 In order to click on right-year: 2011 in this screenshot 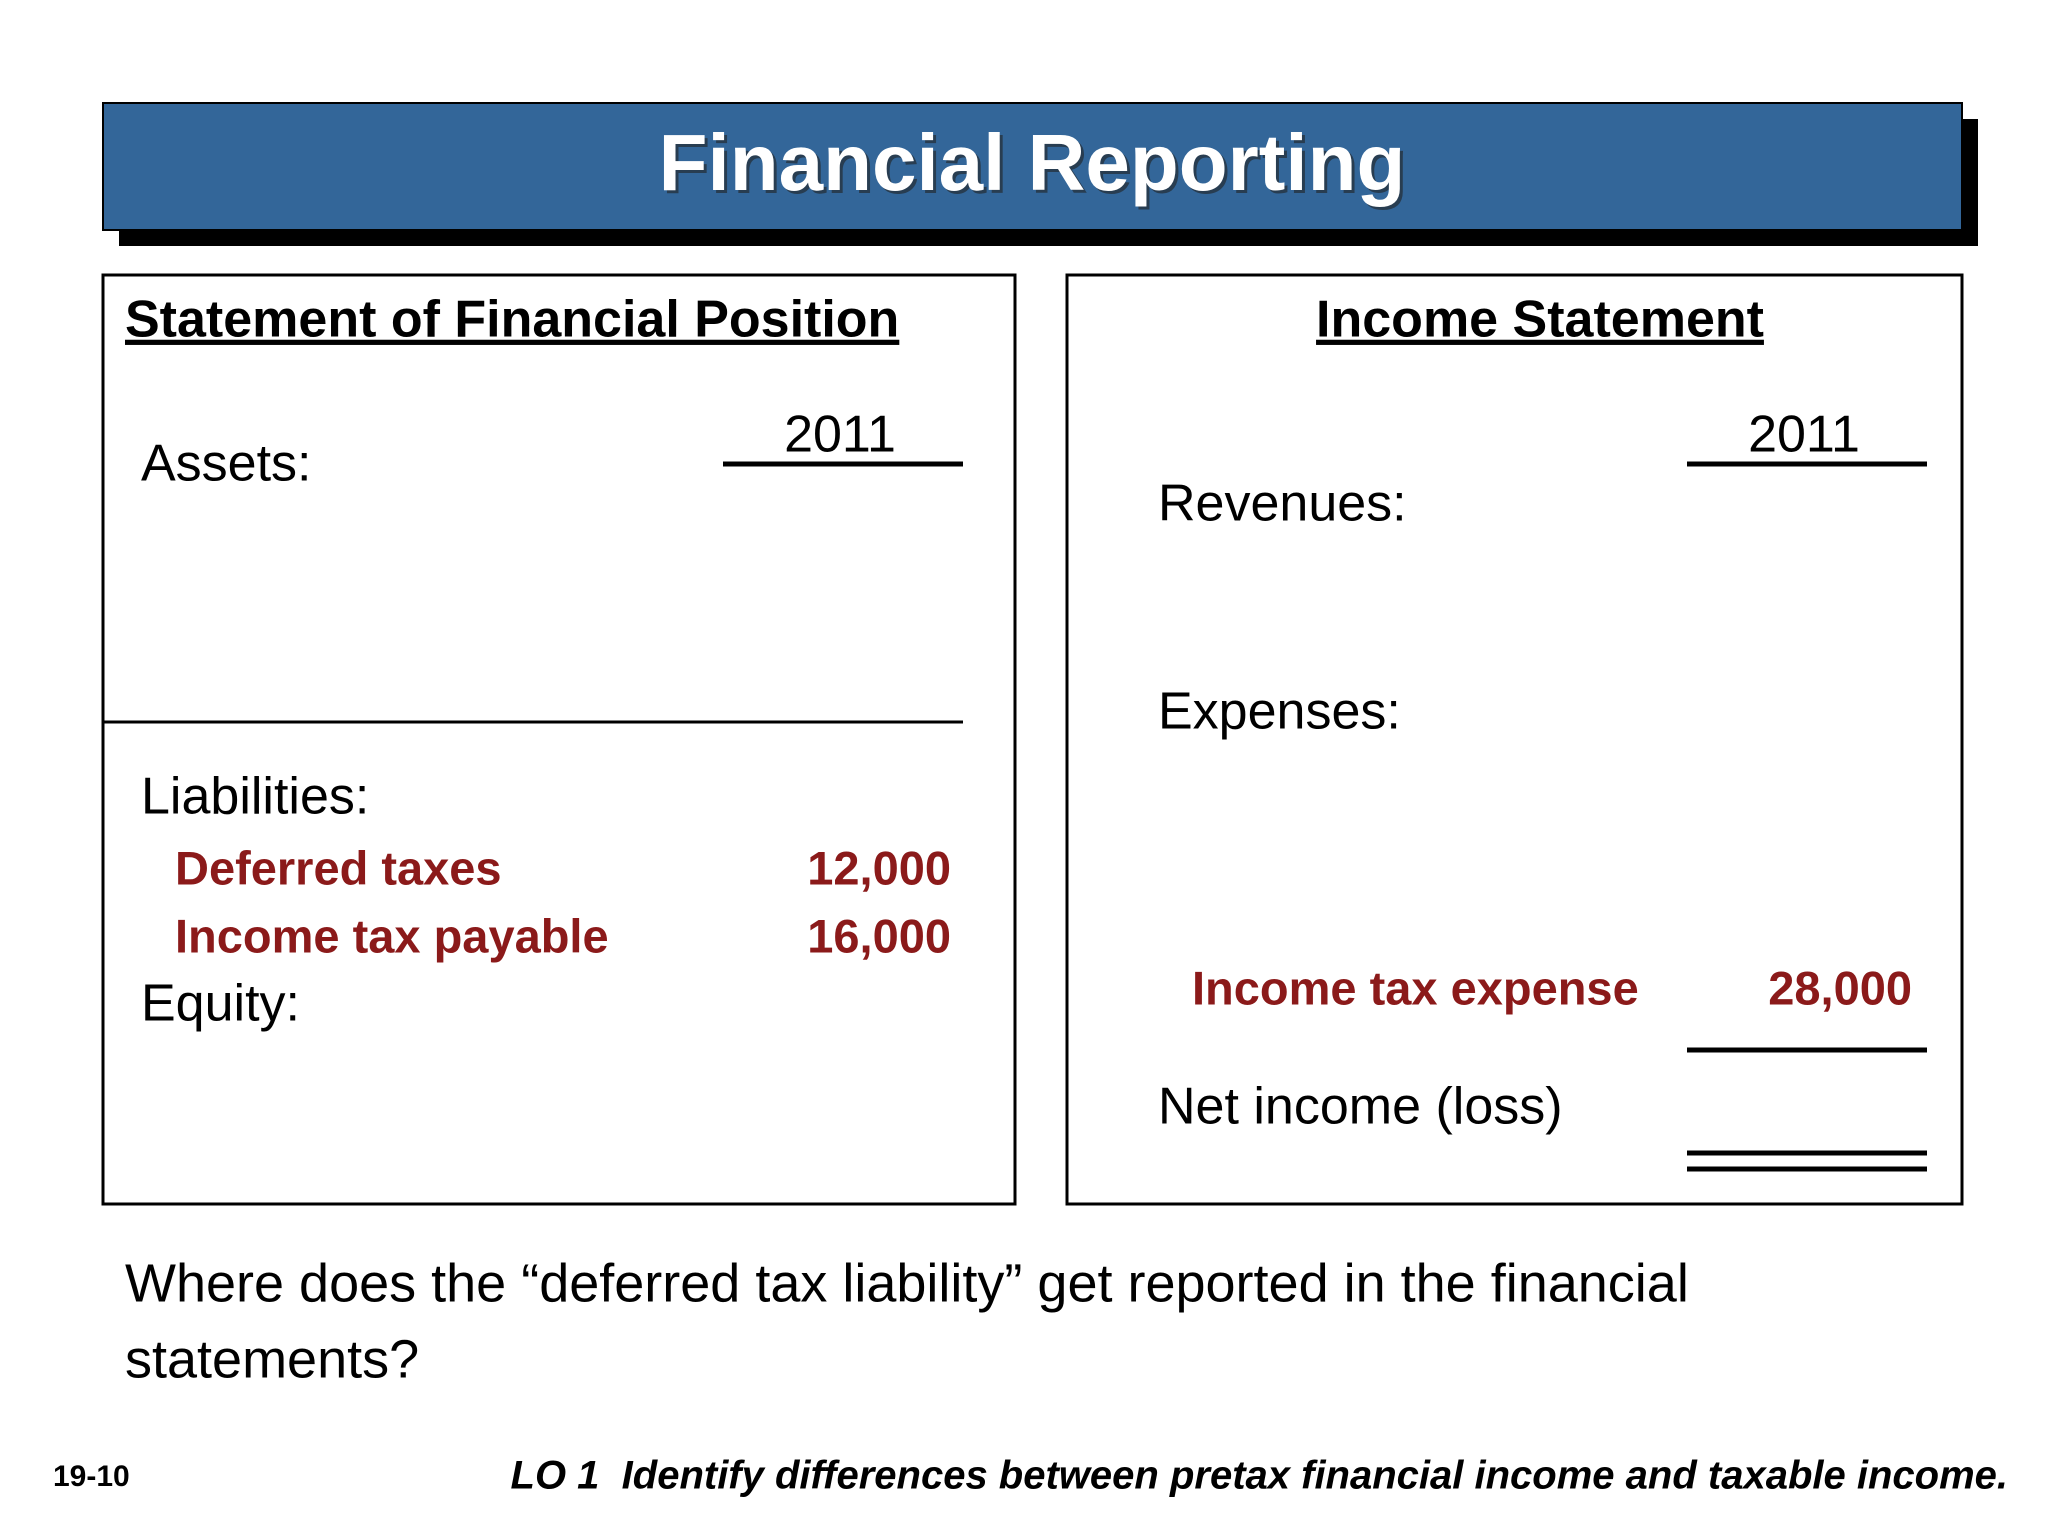, I will do `click(1804, 435)`.